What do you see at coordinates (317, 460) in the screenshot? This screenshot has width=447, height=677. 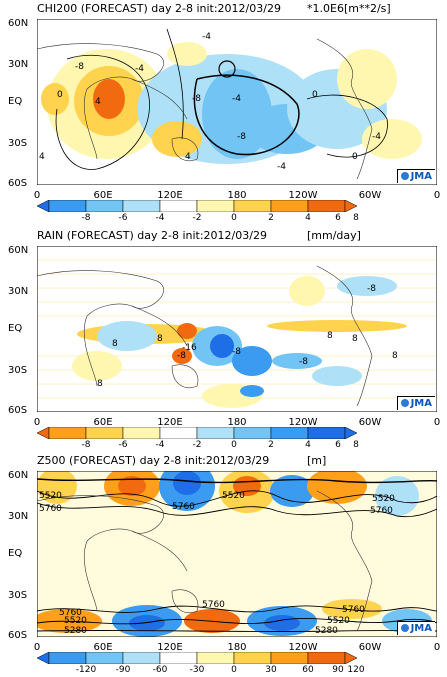 I see `units-label: [m]` at bounding box center [317, 460].